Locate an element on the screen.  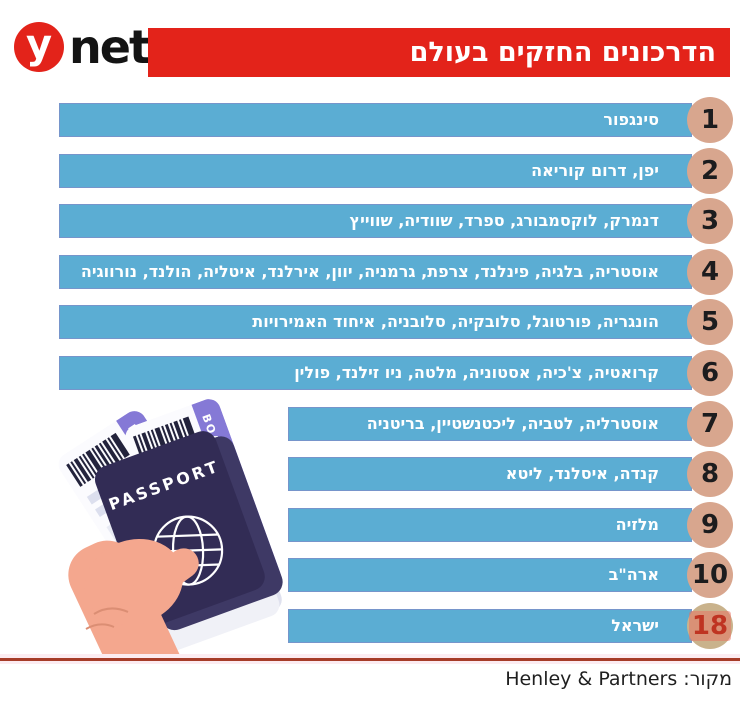
rank-badge: 1 is located at coordinates (710, 120).